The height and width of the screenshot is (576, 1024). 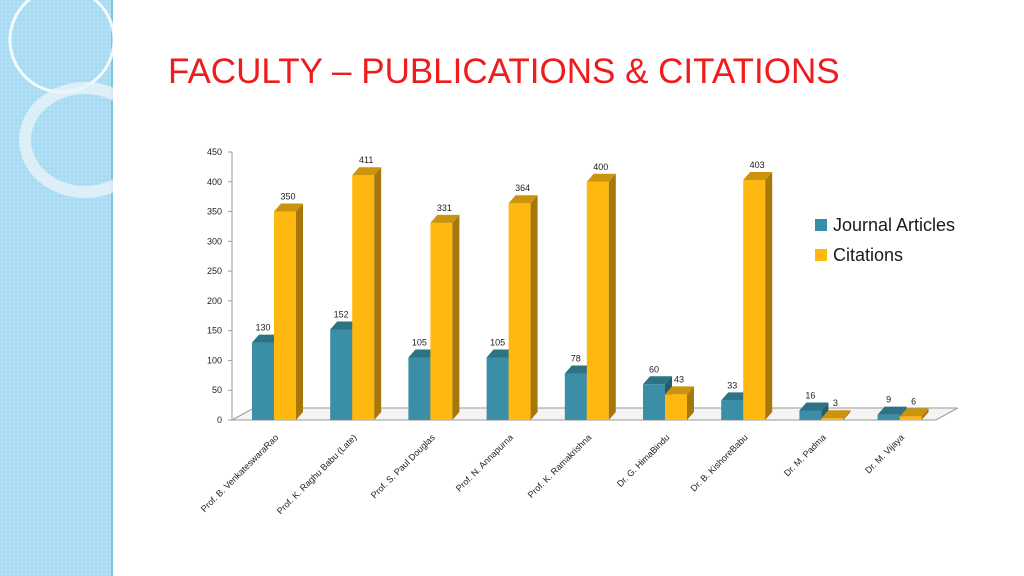 What do you see at coordinates (805, 455) in the screenshot?
I see `x-tick-label: Dr. M. Padma` at bounding box center [805, 455].